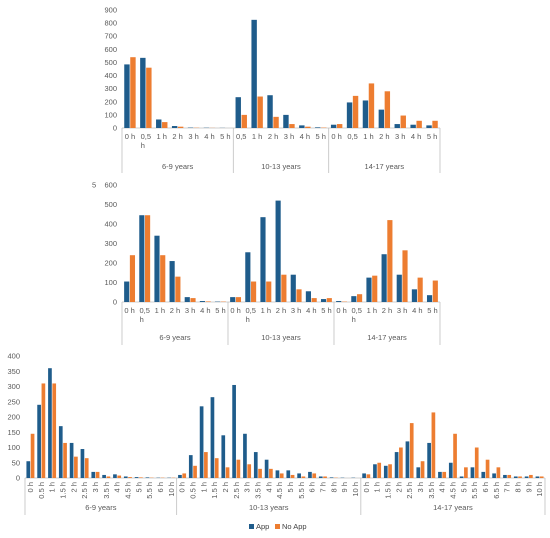 The image size is (550, 538). What do you see at coordinates (356, 315) in the screenshot?
I see `category-tick-label: 0,5 h` at bounding box center [356, 315].